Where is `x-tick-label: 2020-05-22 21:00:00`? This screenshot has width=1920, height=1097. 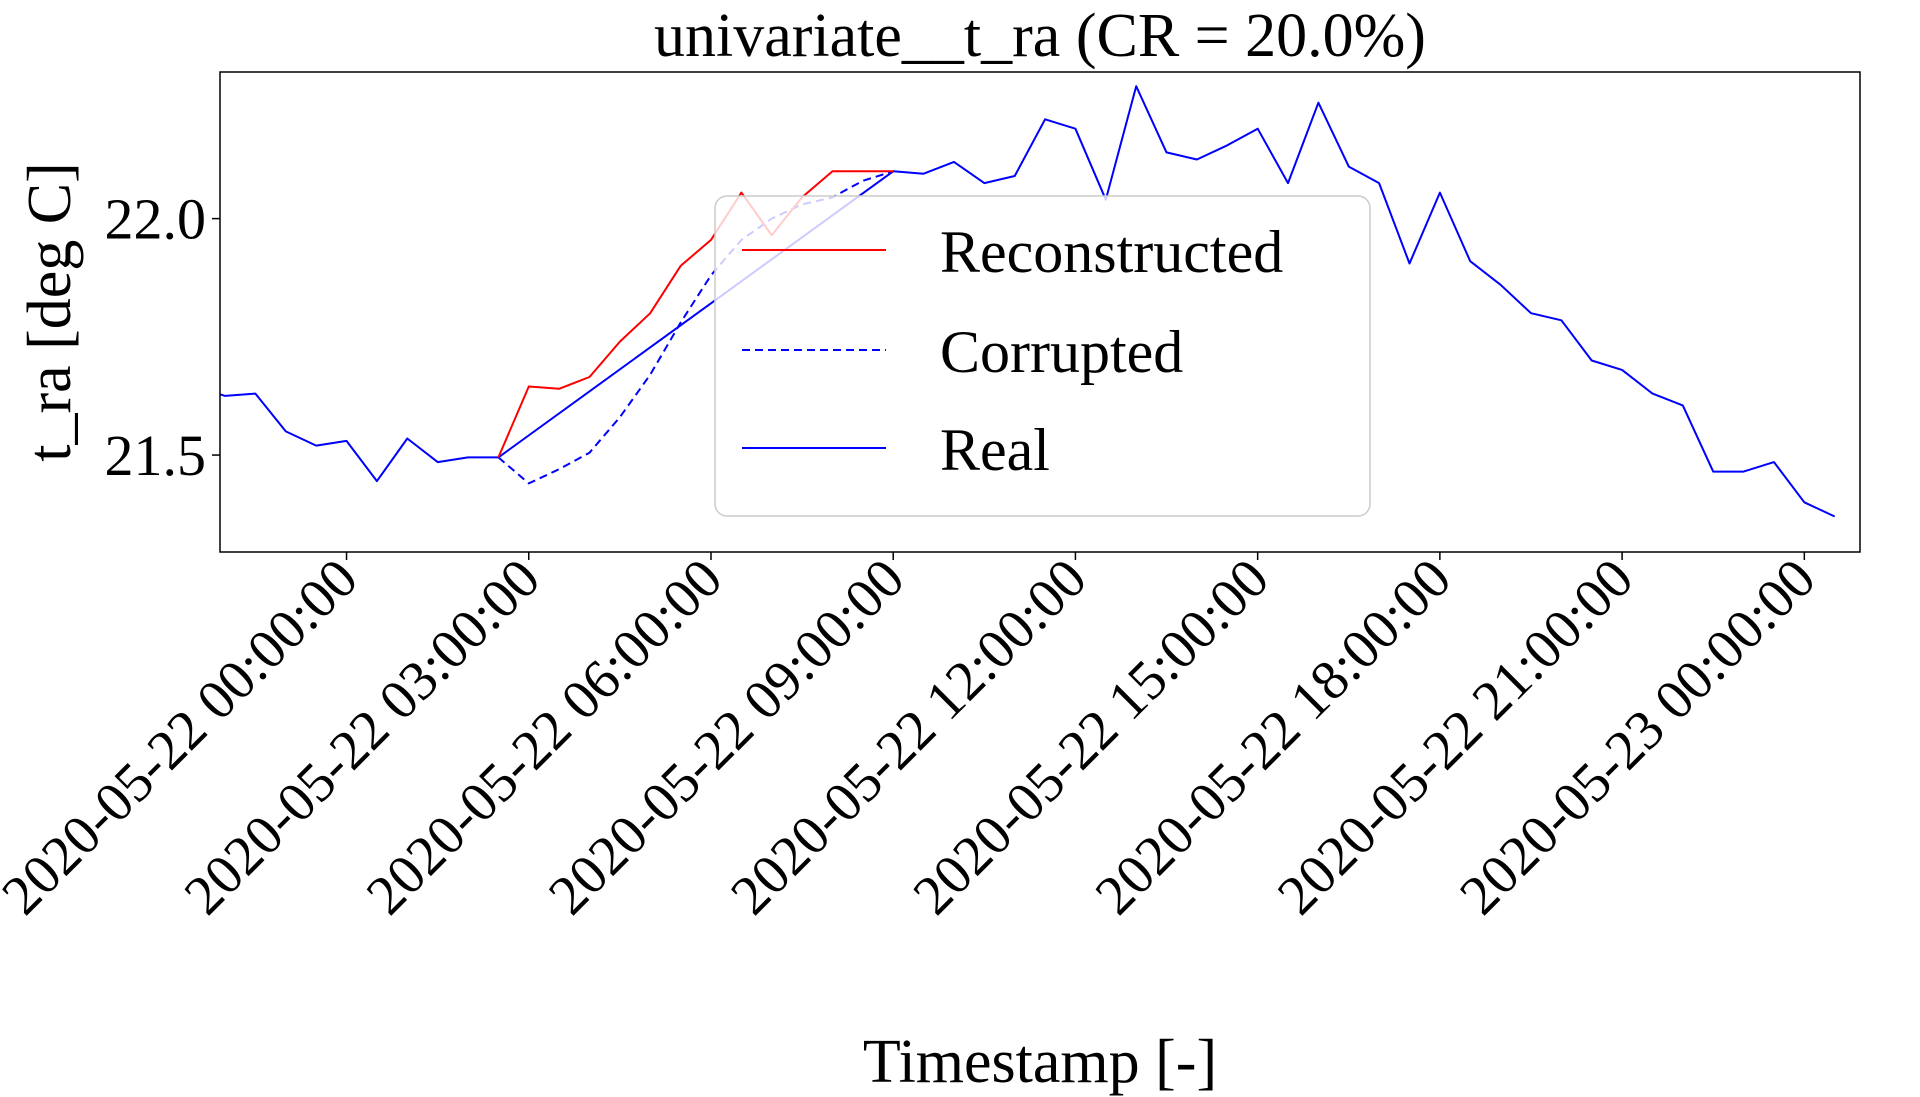
x-tick-label: 2020-05-22 21:00:00 is located at coordinates (1455, 736).